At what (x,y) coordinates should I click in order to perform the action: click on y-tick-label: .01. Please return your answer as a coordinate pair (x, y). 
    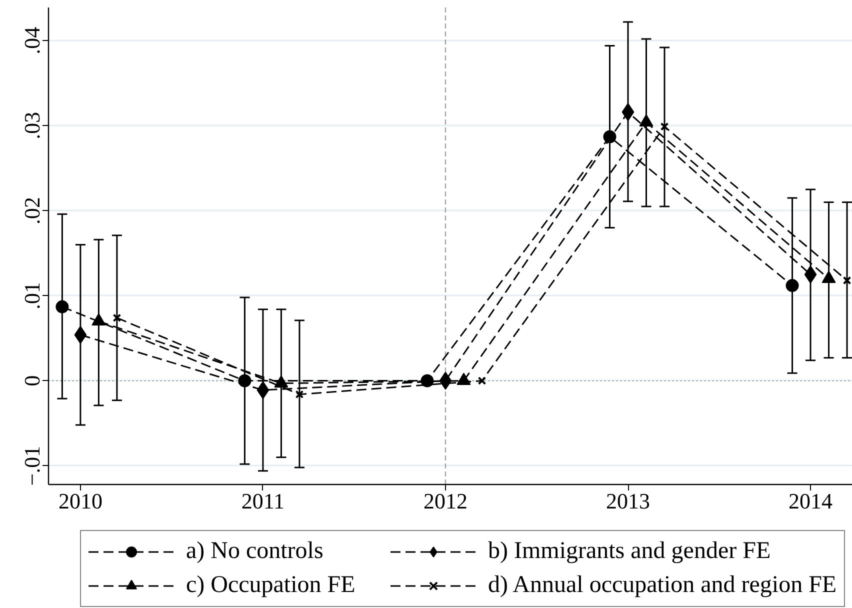
    Looking at the image, I should click on (32, 296).